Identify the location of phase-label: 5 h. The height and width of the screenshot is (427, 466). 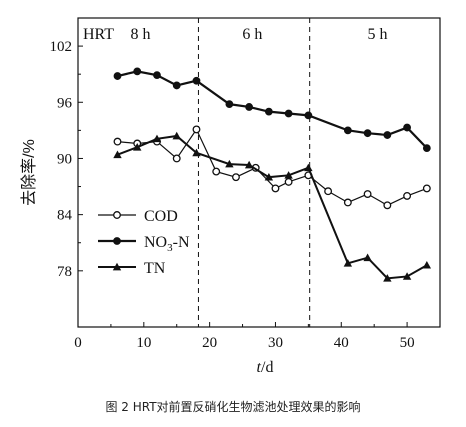
(377, 34).